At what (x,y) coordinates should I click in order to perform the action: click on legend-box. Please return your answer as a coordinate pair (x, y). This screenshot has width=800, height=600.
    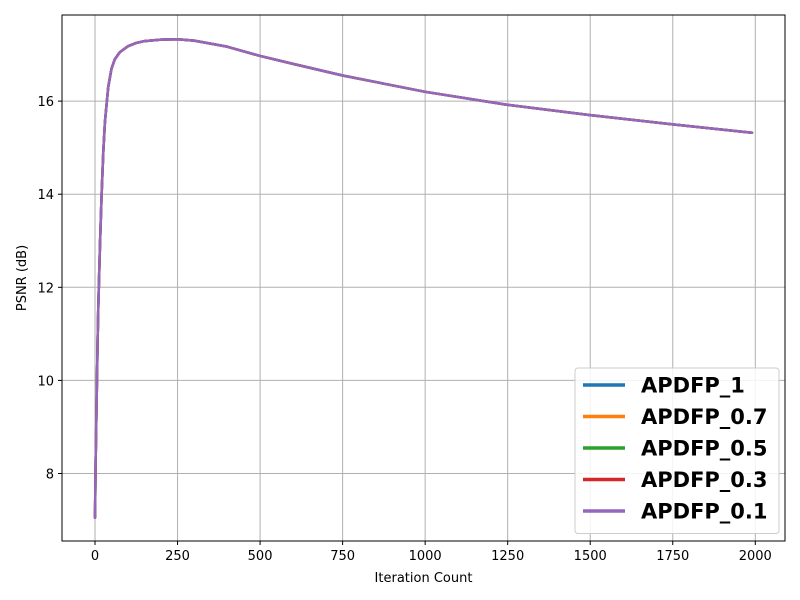
    Looking at the image, I should click on (677, 450).